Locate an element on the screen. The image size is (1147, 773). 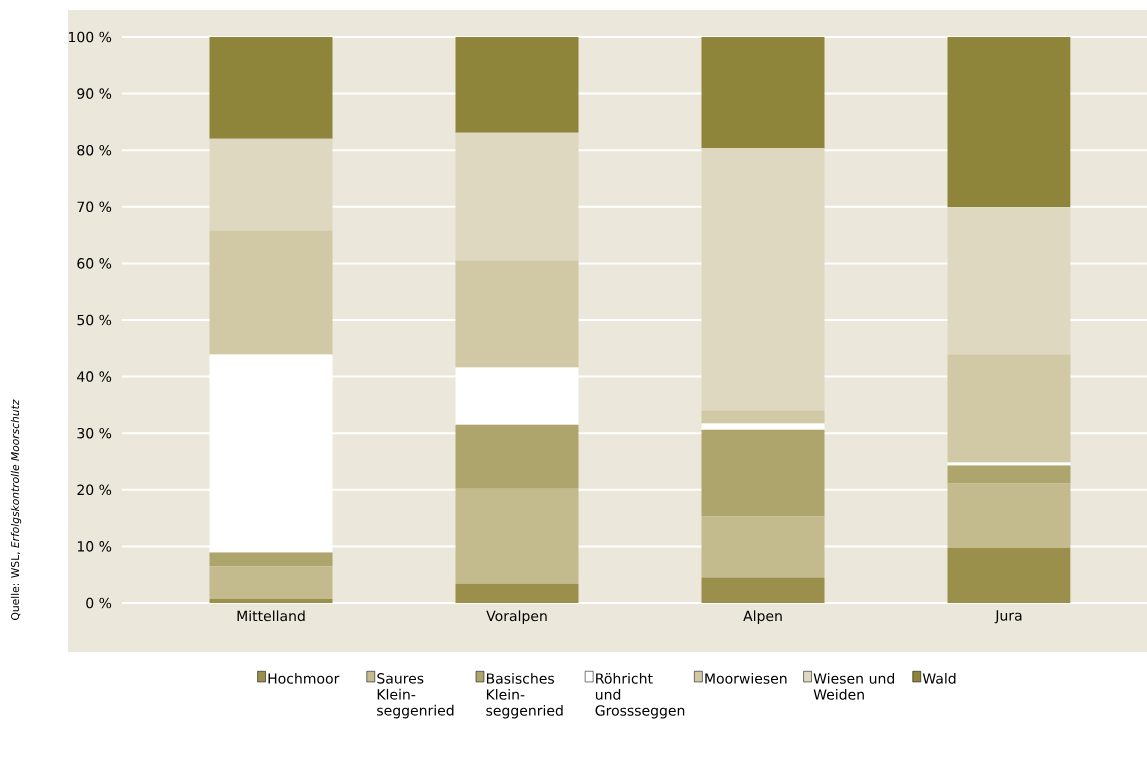
legend-label: Röhricht und Grossseggen is located at coordinates (640, 695).